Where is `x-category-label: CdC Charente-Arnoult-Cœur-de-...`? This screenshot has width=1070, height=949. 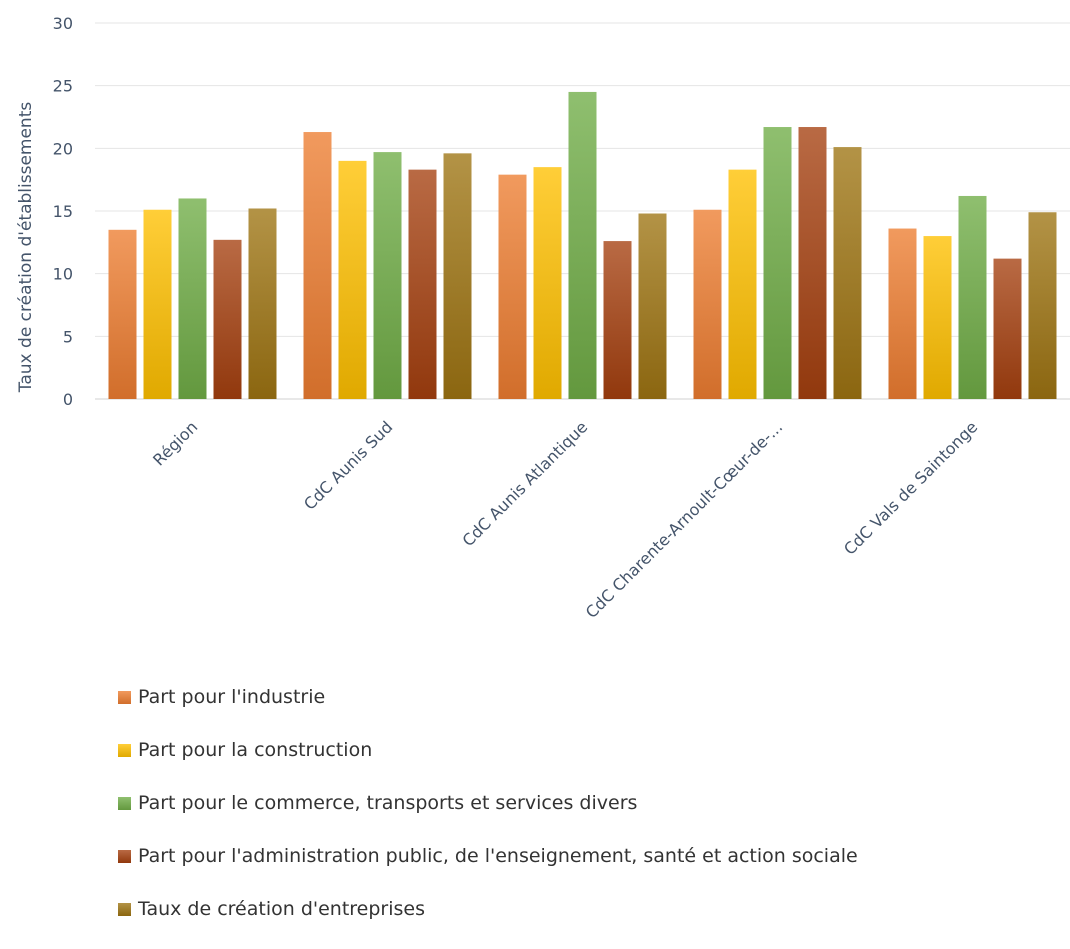 x-category-label: CdC Charente-Arnoult-Cœur-de-... is located at coordinates (684, 519).